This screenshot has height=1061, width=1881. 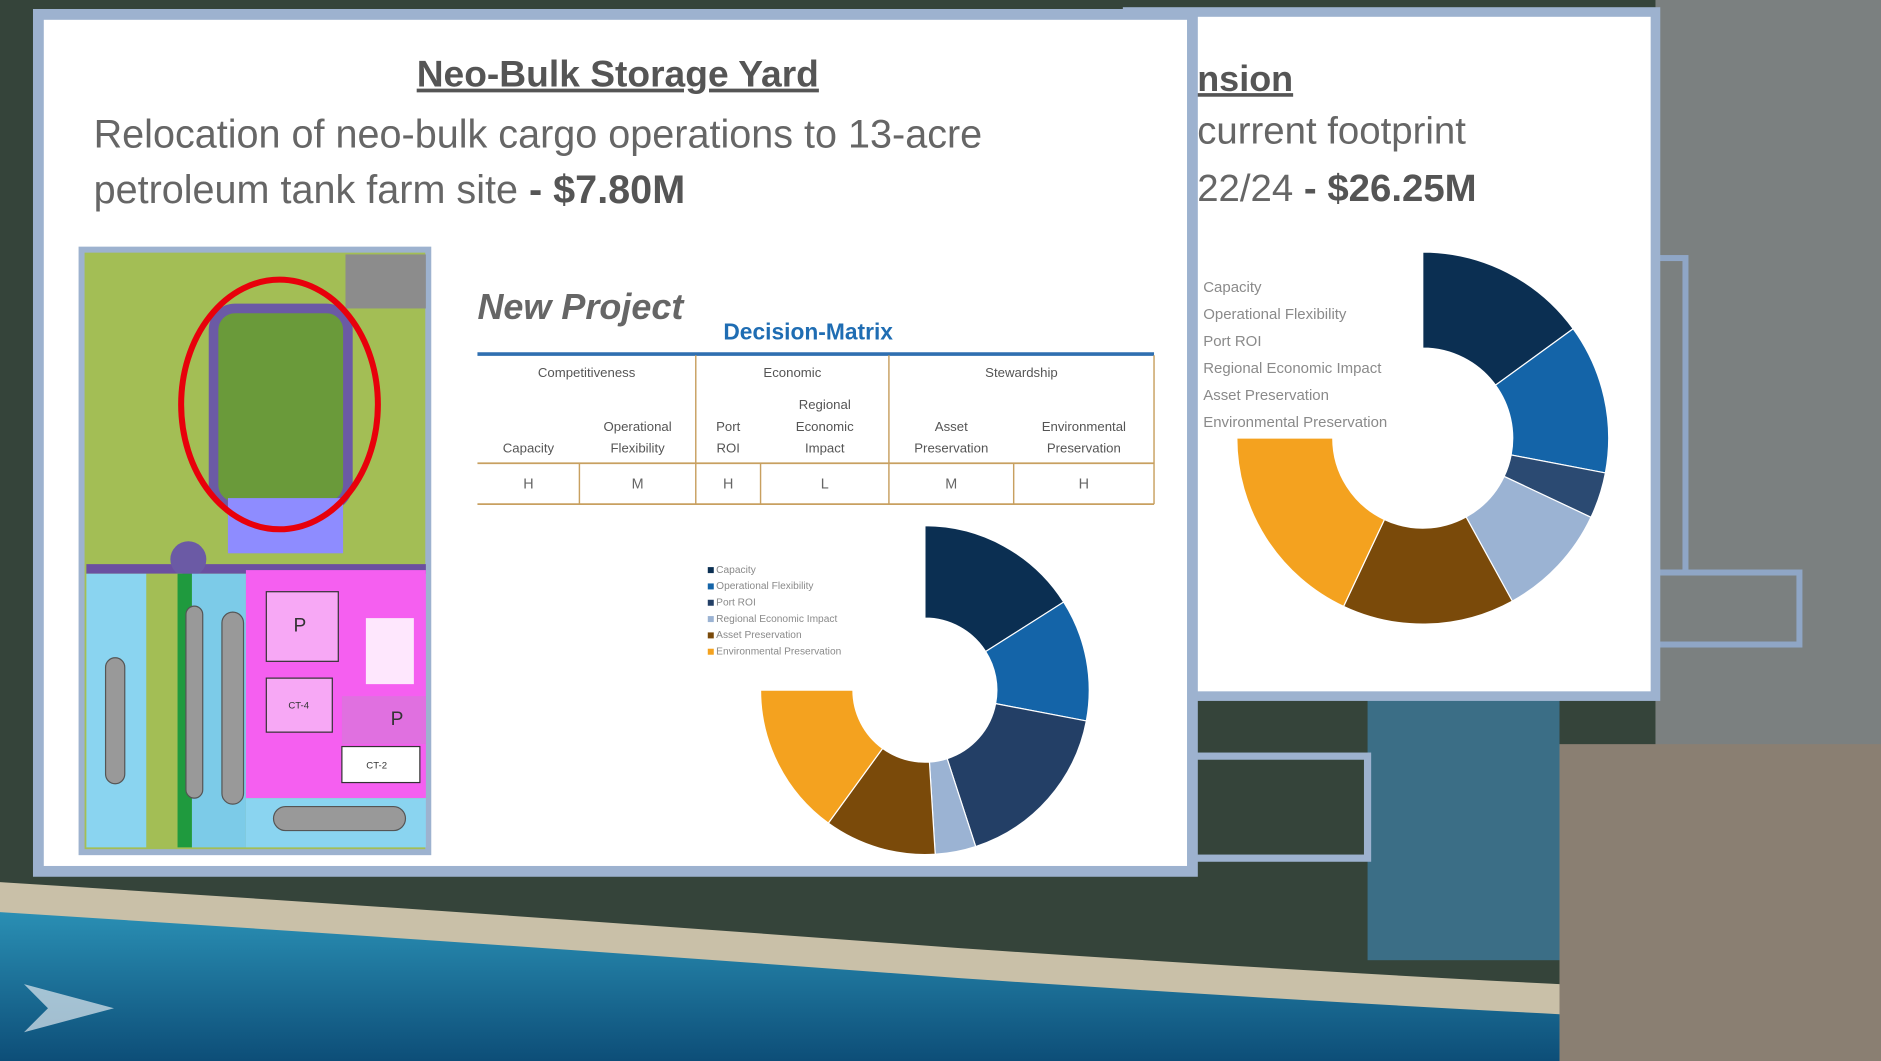 What do you see at coordinates (792, 372) in the screenshot?
I see `matrix-group: Economic` at bounding box center [792, 372].